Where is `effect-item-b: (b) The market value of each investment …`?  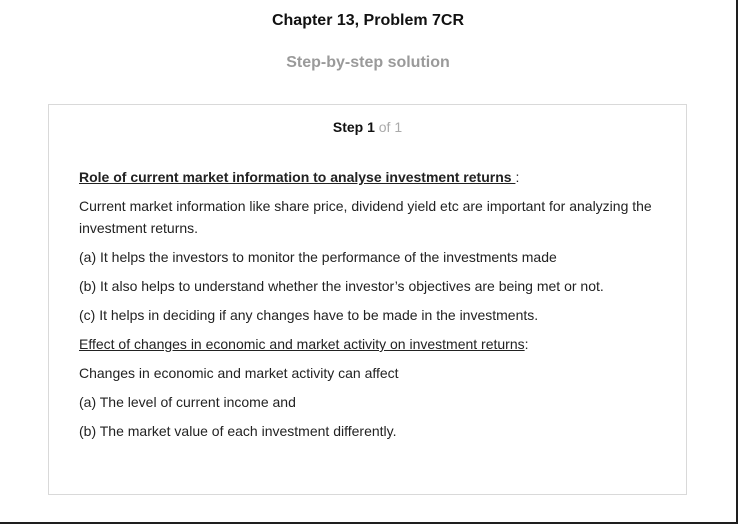 effect-item-b: (b) The market value of each investment … is located at coordinates (238, 431).